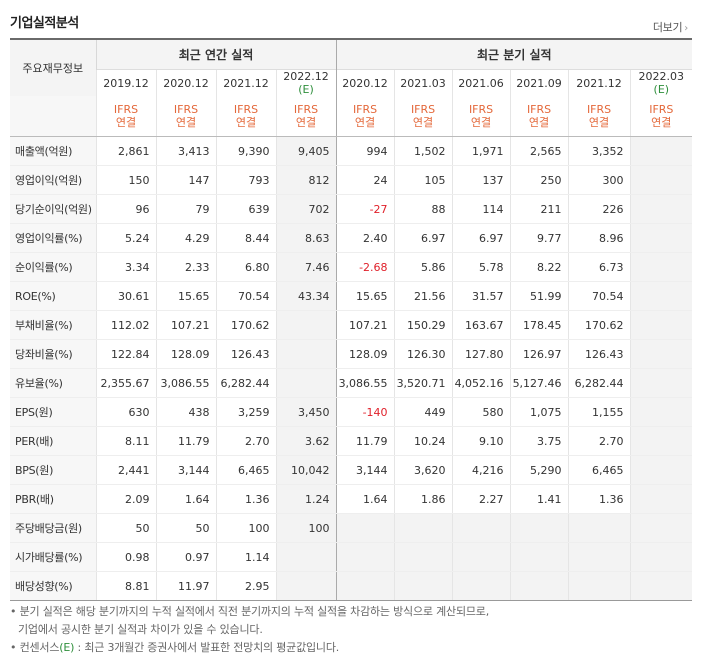 Image resolution: width=705 pixels, height=666 pixels. What do you see at coordinates (125, 209) in the screenshot?
I see `annual-value-cell: 96` at bounding box center [125, 209].